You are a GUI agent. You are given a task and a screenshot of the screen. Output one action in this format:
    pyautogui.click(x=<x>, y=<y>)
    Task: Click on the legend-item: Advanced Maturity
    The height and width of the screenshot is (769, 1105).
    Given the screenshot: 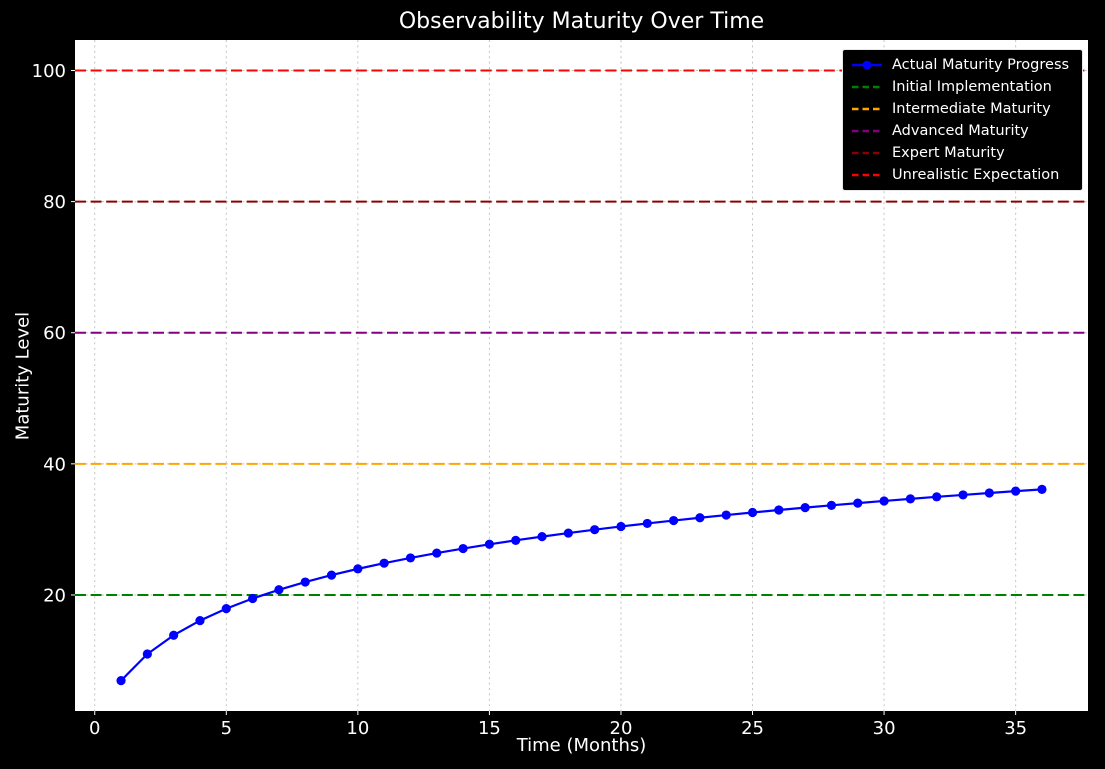 What is the action you would take?
    pyautogui.click(x=962, y=131)
    